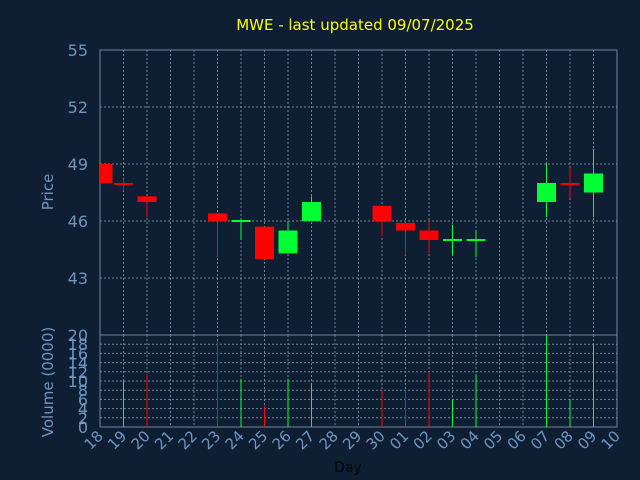 This screenshot has width=640, height=480. Describe the element at coordinates (188, 440) in the screenshot. I see `day-tick-label: 22` at that location.